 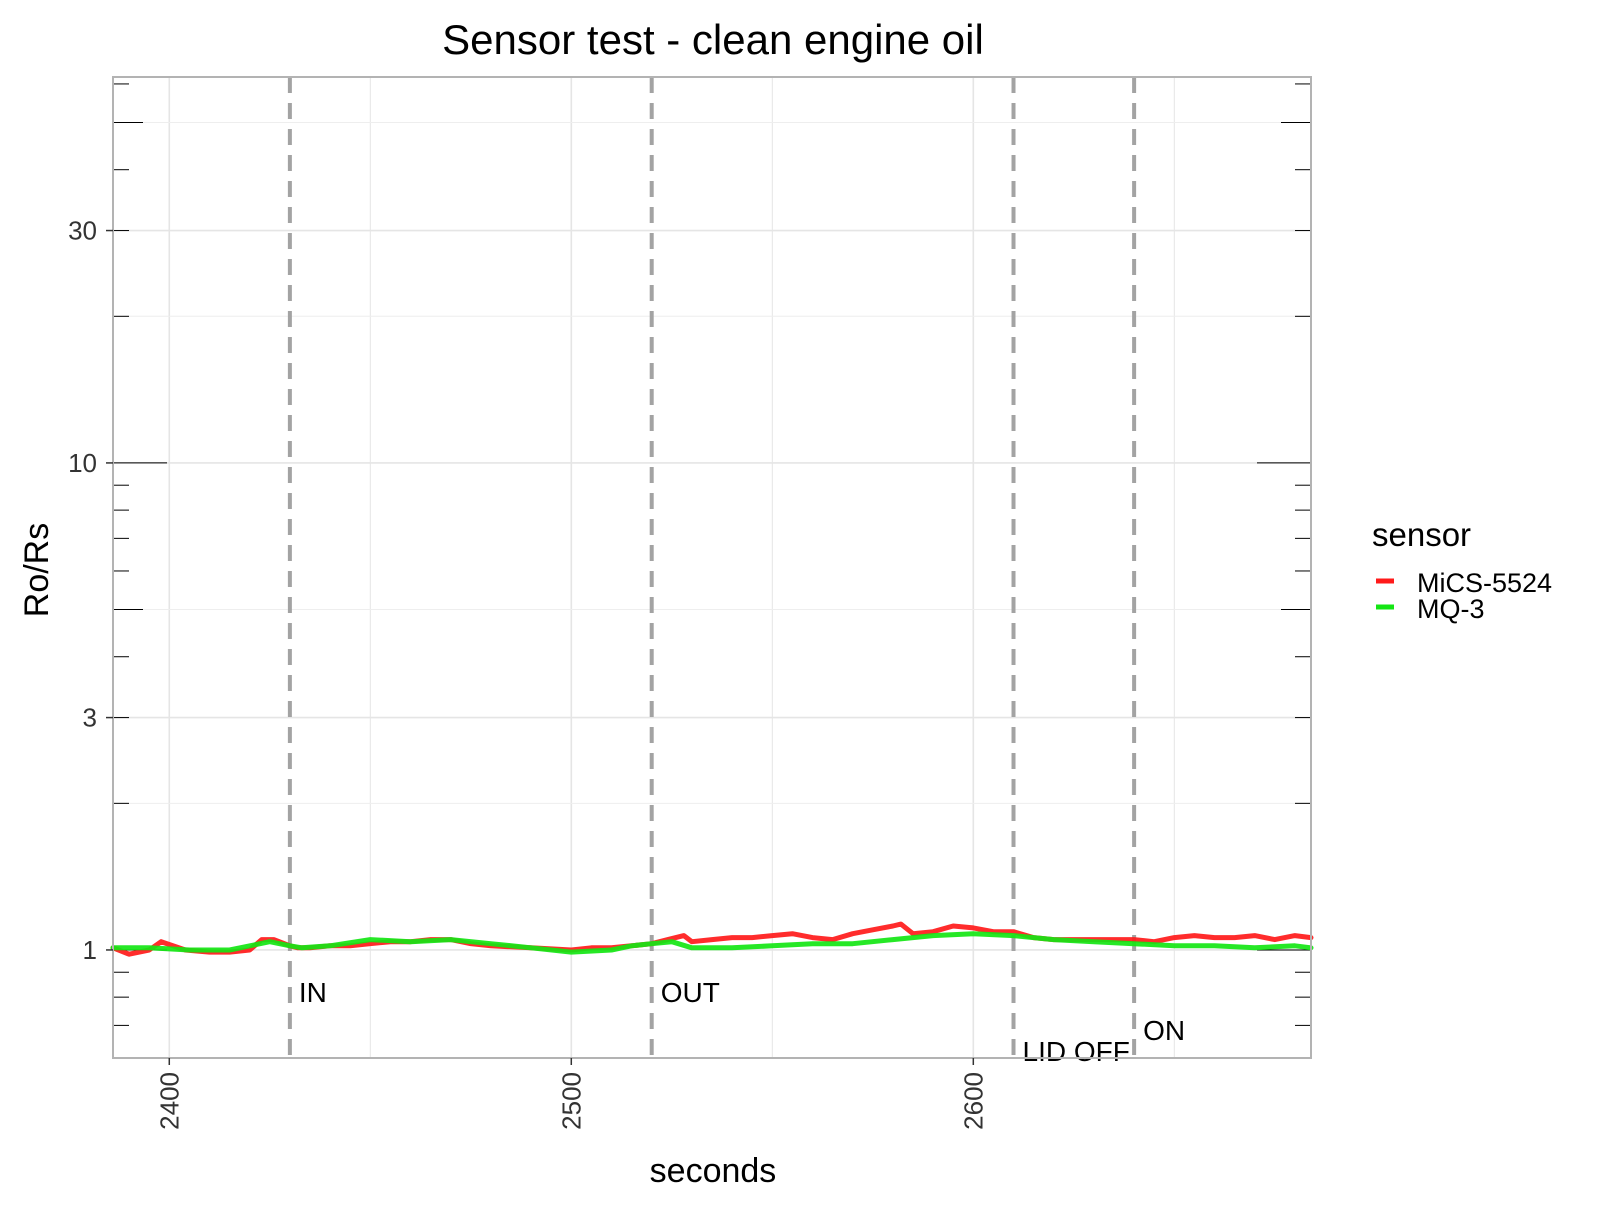 I want to click on y-tick-label-10: 10, so click(x=82, y=463).